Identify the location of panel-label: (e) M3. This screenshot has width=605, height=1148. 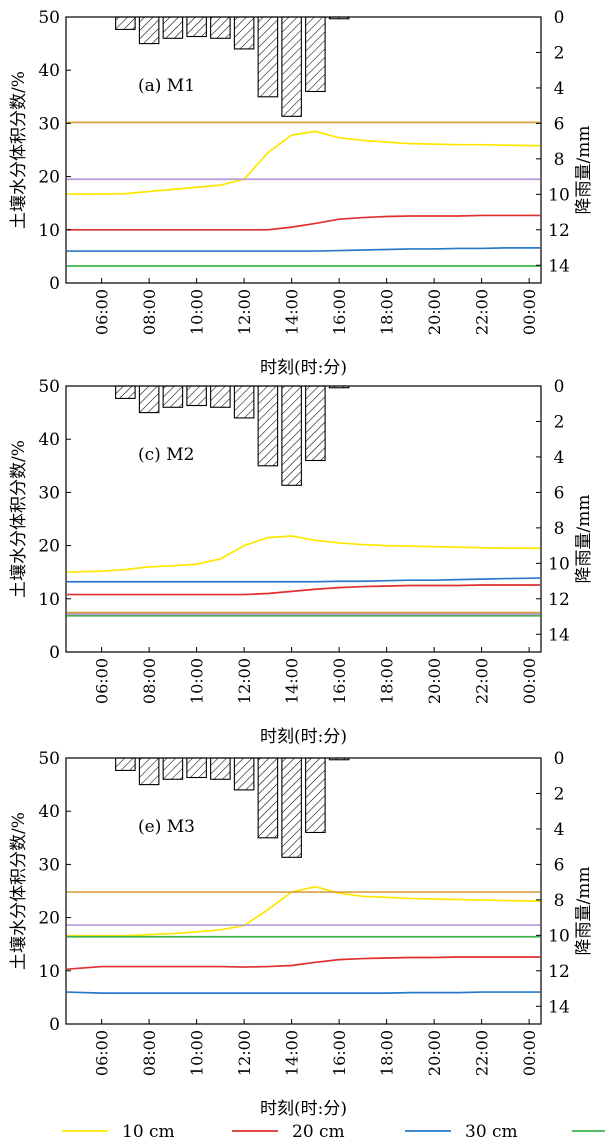
(166, 827).